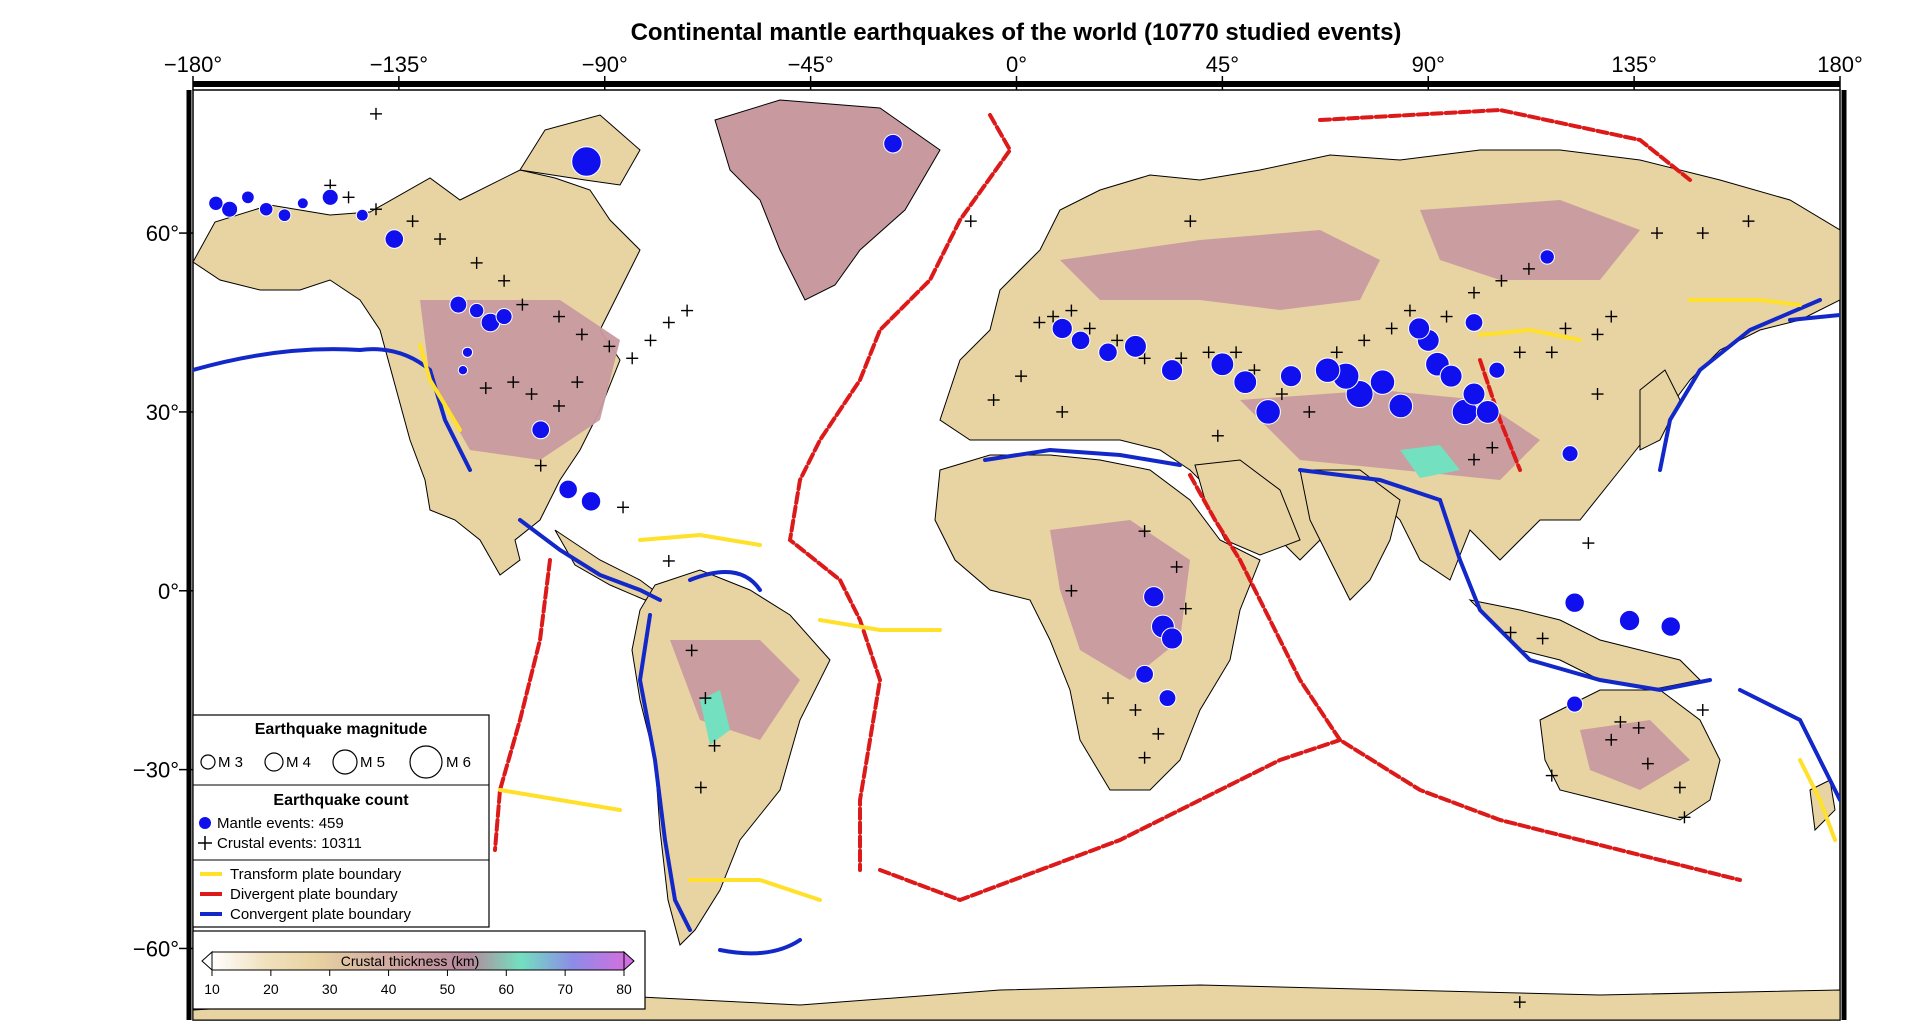 This screenshot has width=1920, height=1024. What do you see at coordinates (320, 914) in the screenshot?
I see `legend-convergent-label: Convergent plate boundary` at bounding box center [320, 914].